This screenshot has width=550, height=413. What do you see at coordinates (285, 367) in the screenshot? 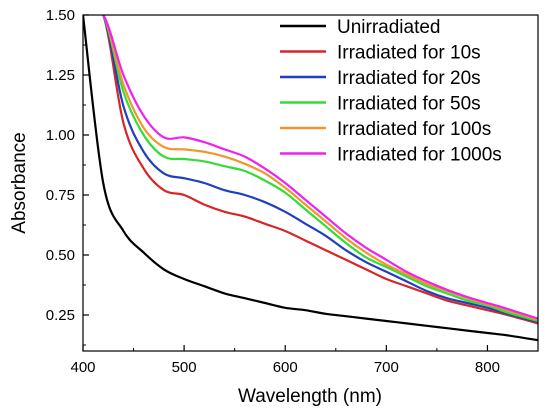
I see `x-tick-label: 600` at bounding box center [285, 367].